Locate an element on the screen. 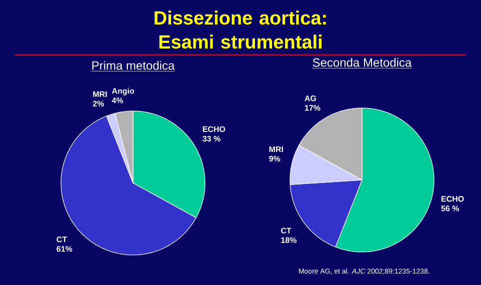 The height and width of the screenshot is (285, 481). slice-label: Angio is located at coordinates (123, 92).